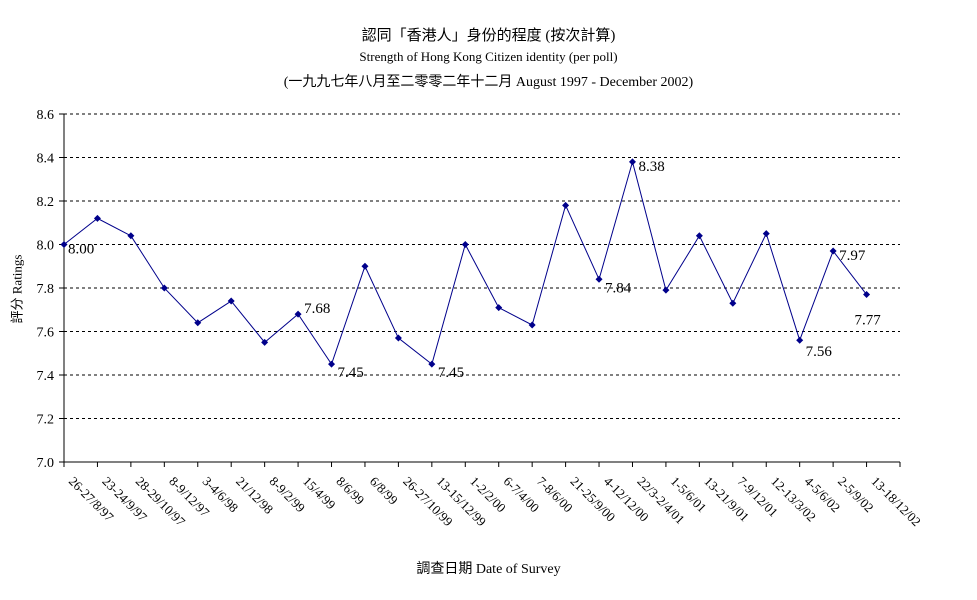 The height and width of the screenshot is (600, 977). I want to click on y-tick-label: 8.2, so click(46, 202).